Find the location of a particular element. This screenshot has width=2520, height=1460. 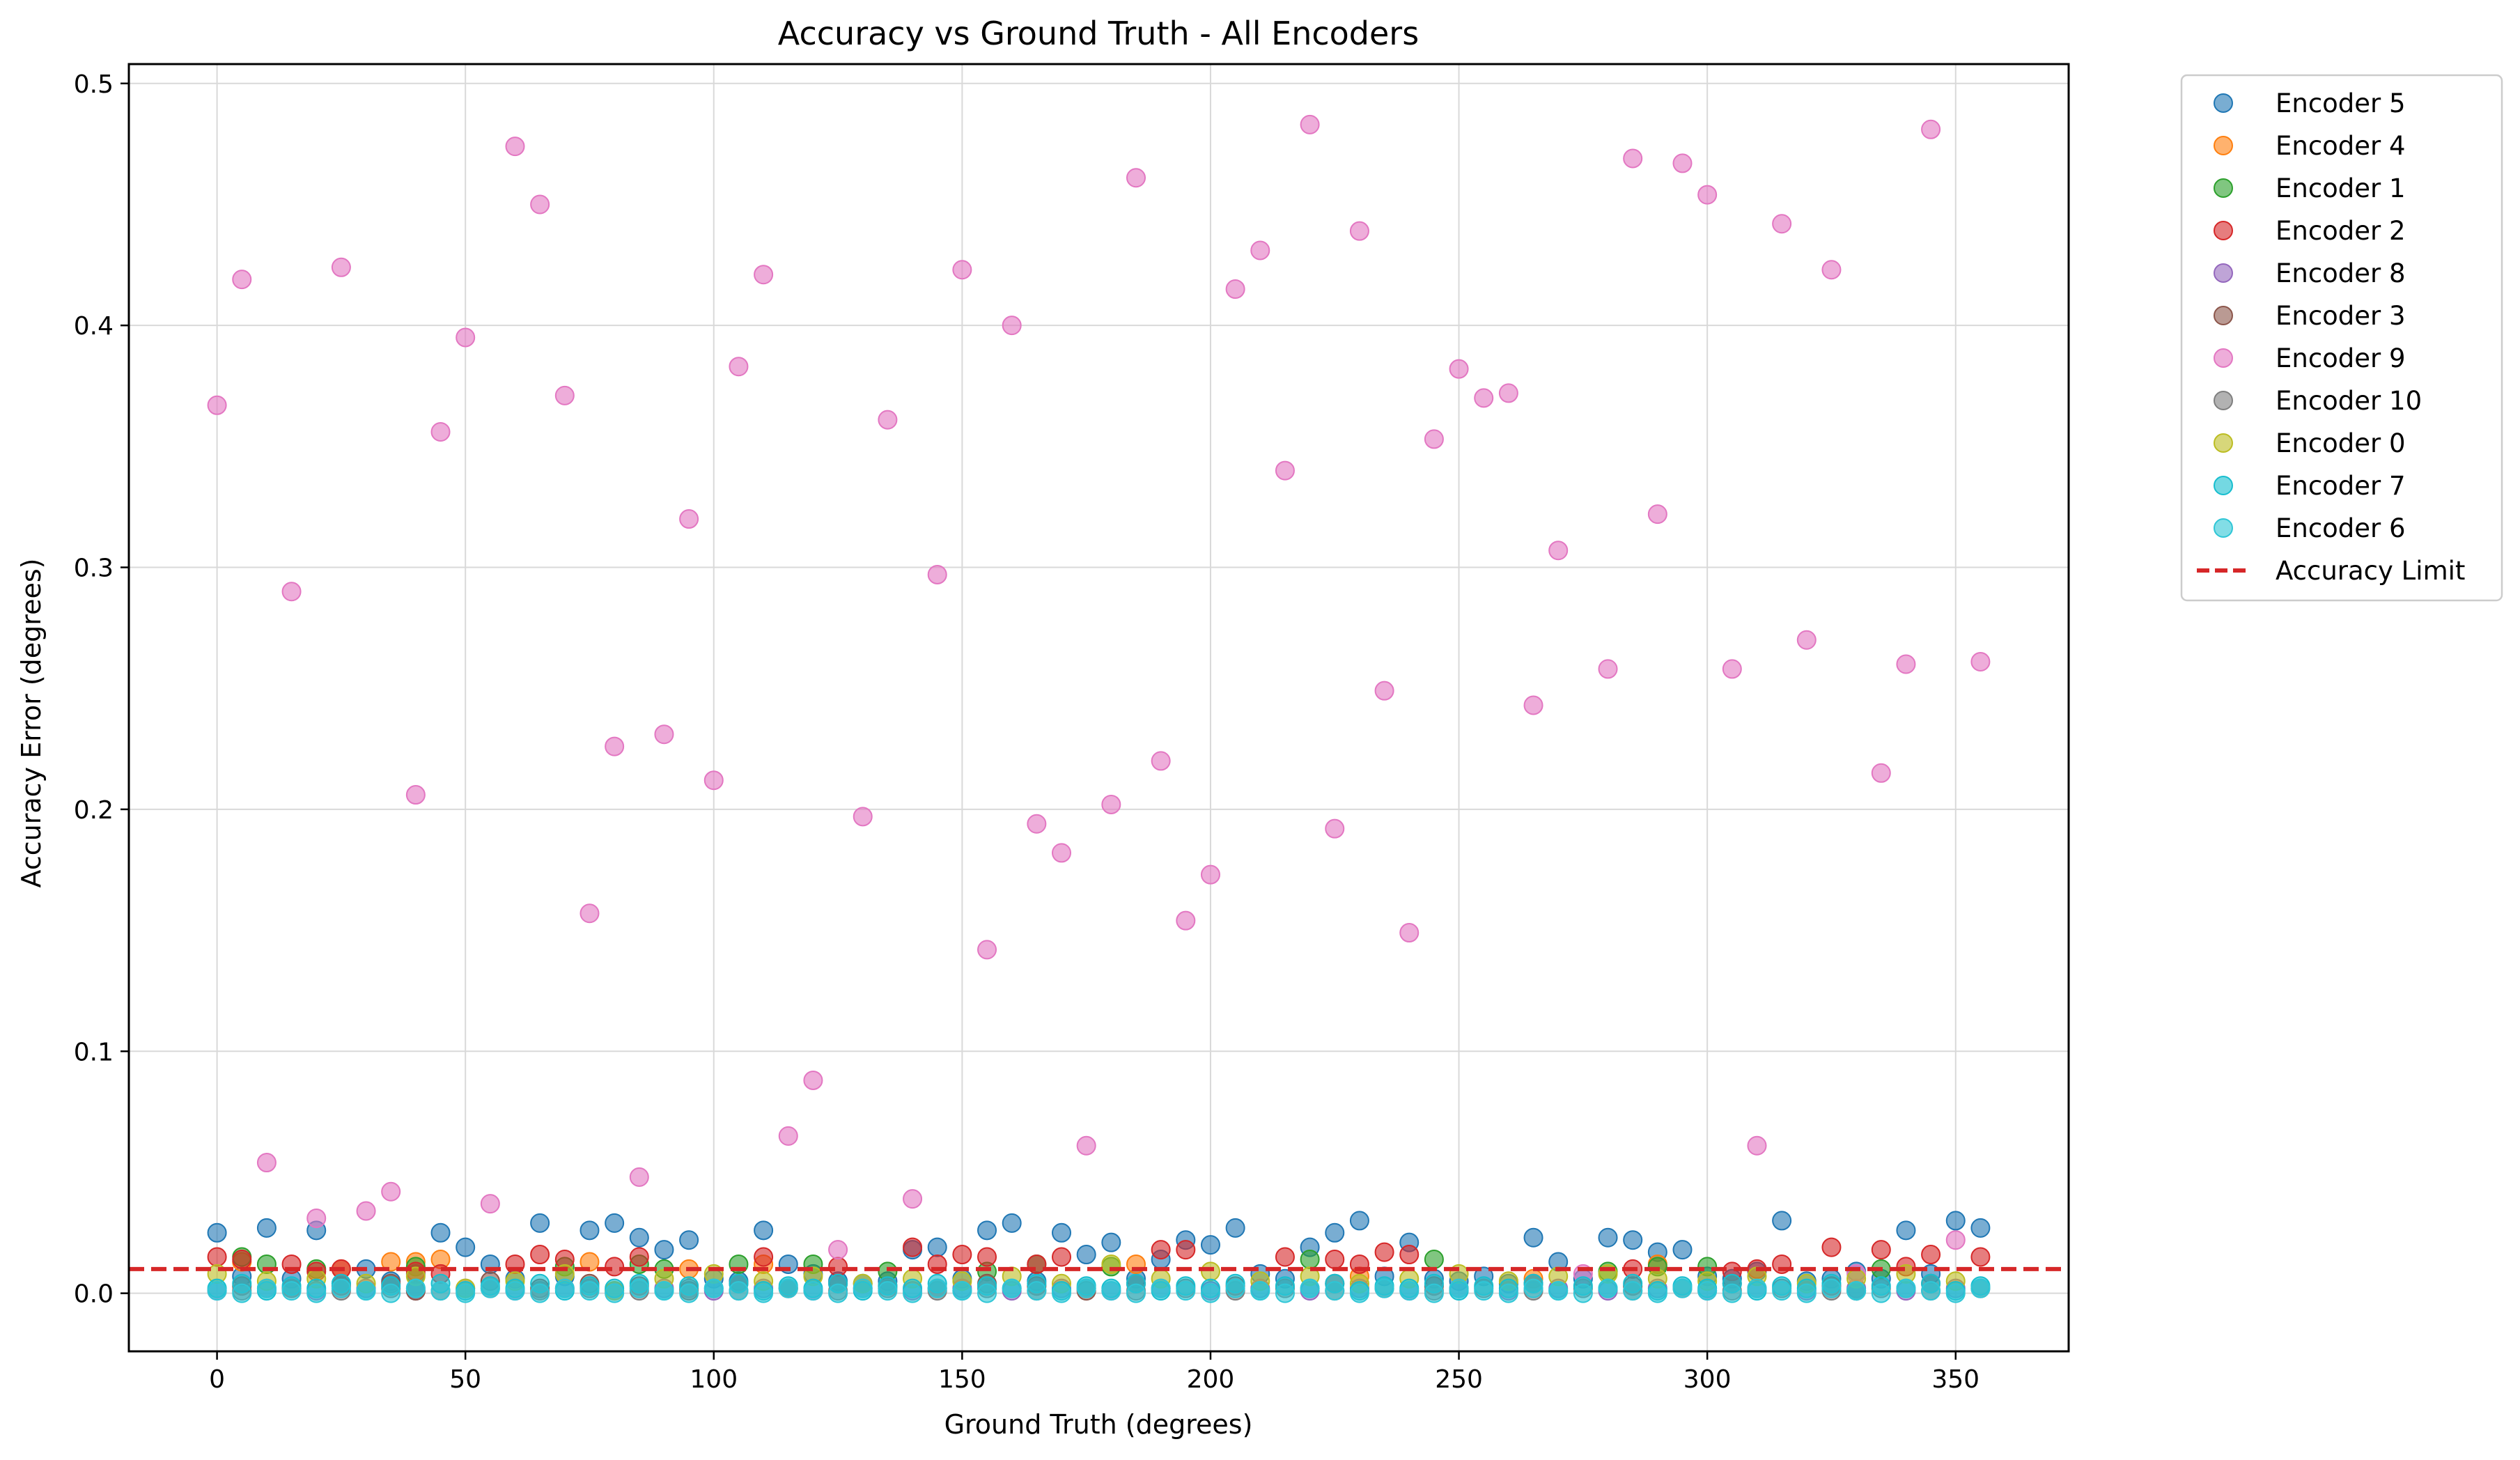

legend-label: Encoder 3 is located at coordinates (2341, 316).